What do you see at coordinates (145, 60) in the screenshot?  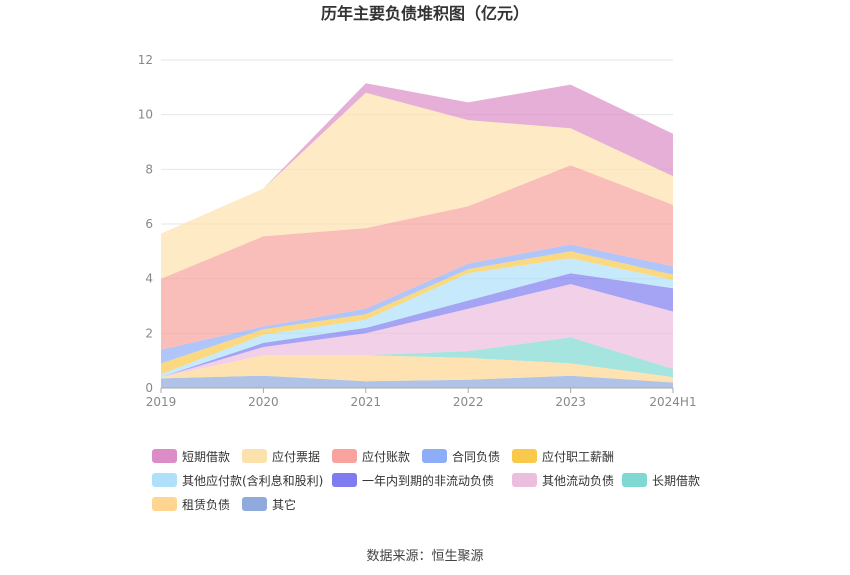 I see `y-tick-label: 12` at bounding box center [145, 60].